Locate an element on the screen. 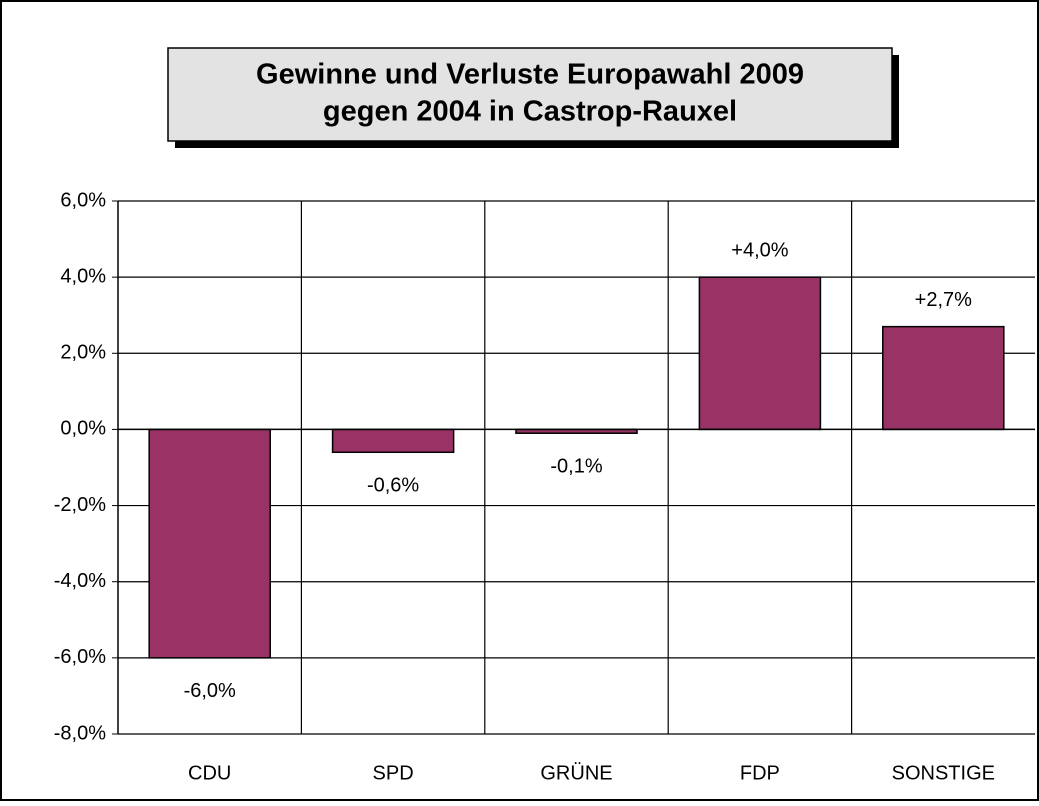 The height and width of the screenshot is (806, 1039). chart-title: Gewinne und Verluste Europawahl 2009 is located at coordinates (530, 75).